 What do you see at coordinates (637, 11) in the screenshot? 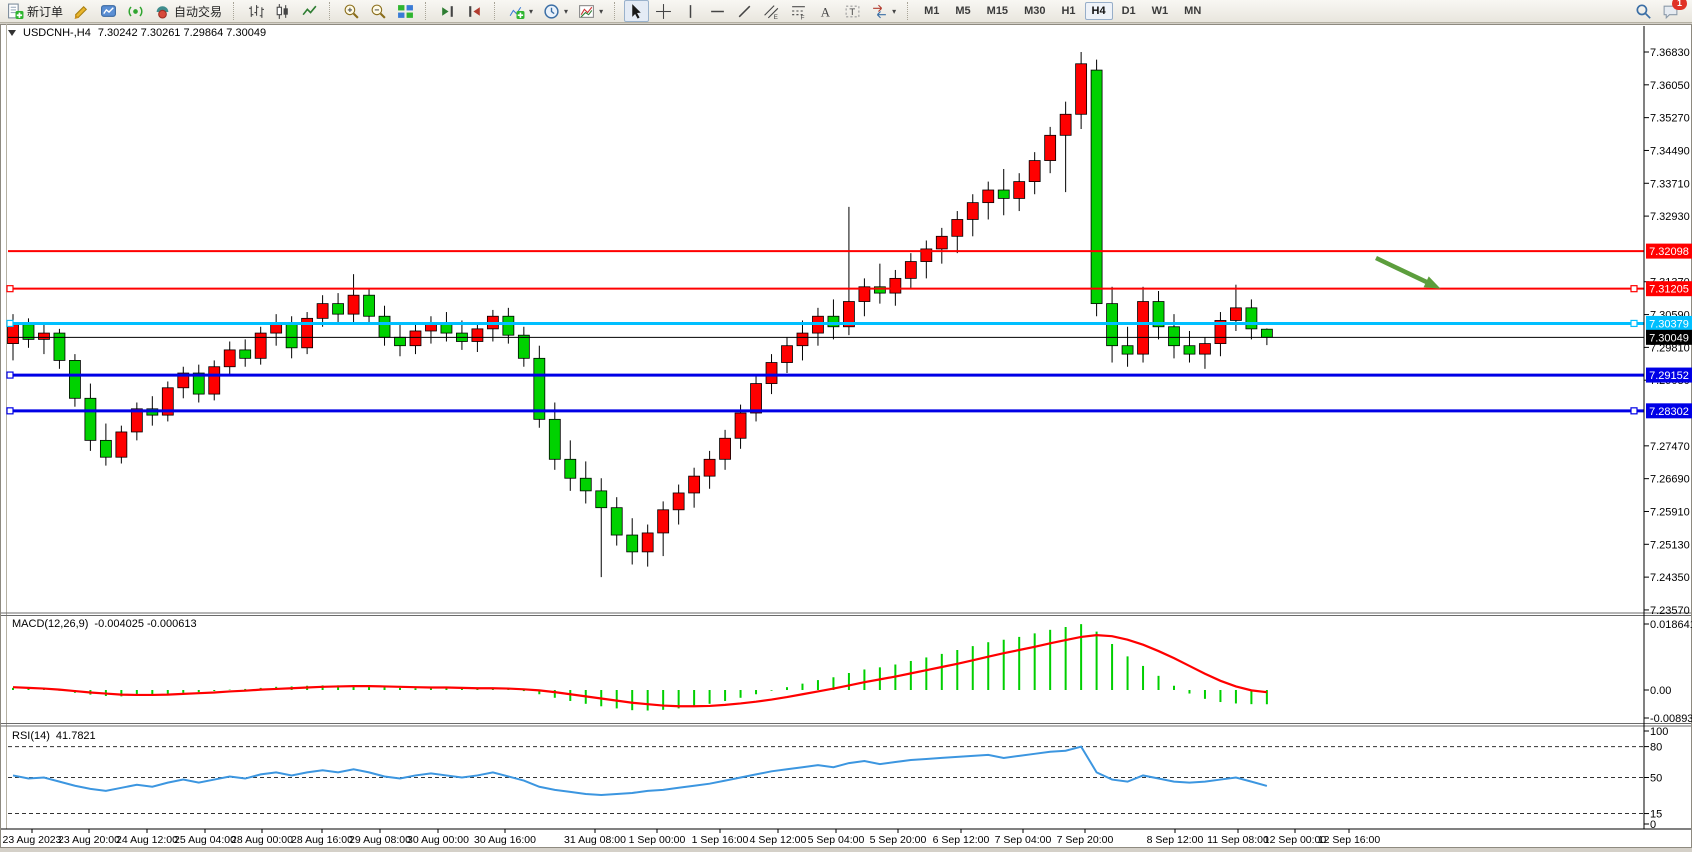
I see `cursor-button` at bounding box center [637, 11].